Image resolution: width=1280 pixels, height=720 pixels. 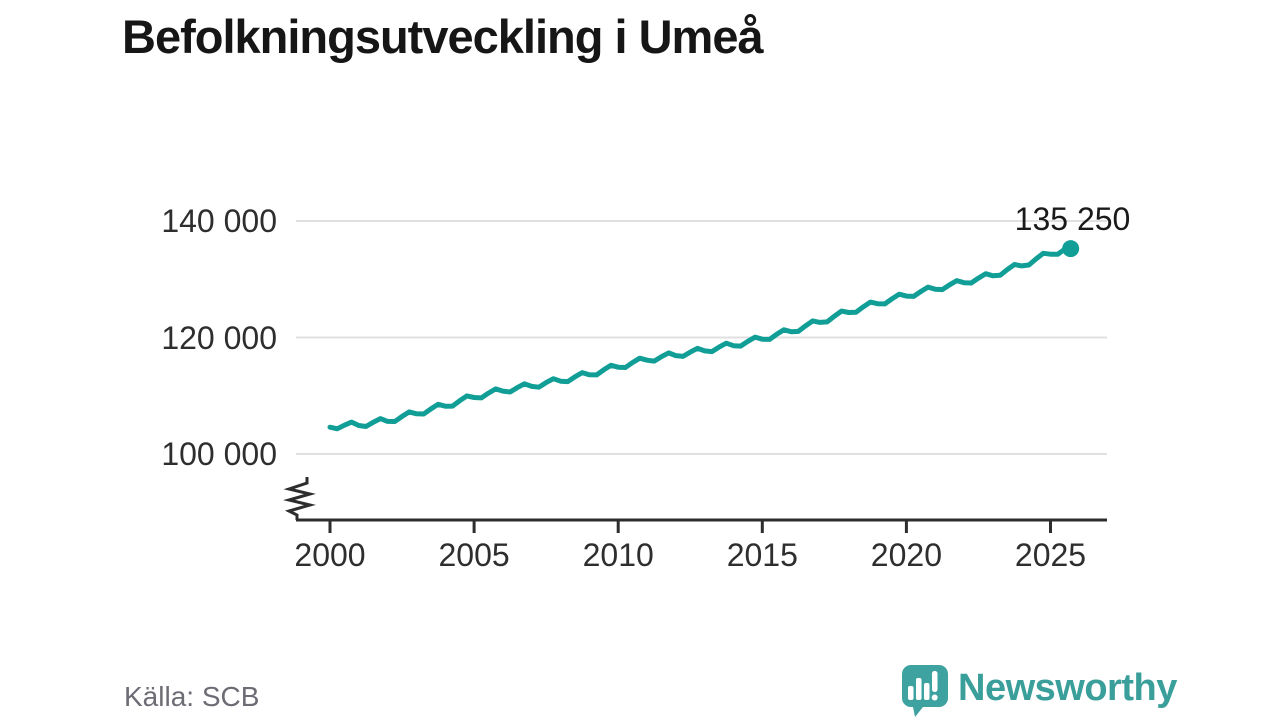 I want to click on x-tick-label: 2020, so click(x=906, y=555).